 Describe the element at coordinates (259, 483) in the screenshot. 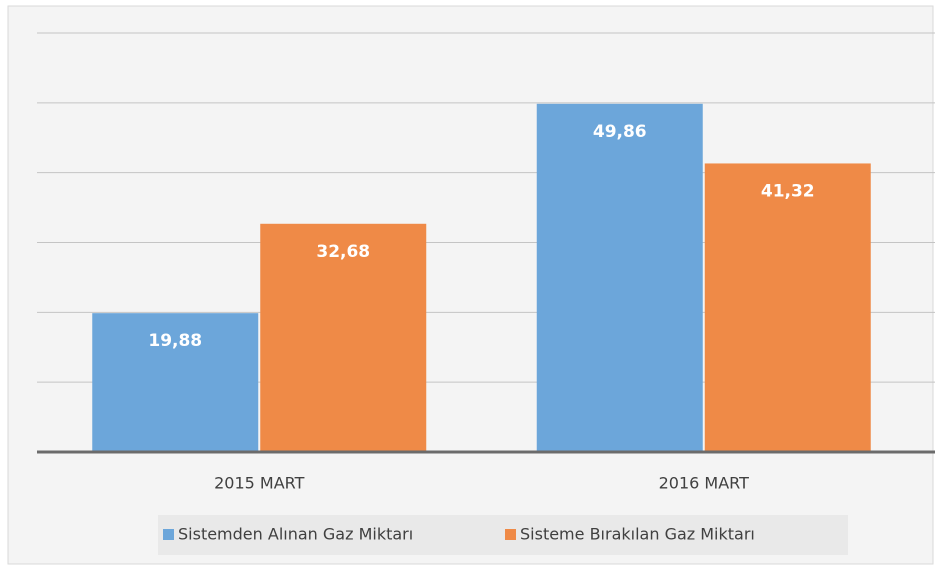

I see `x-tick-label: 2015 MART` at that location.